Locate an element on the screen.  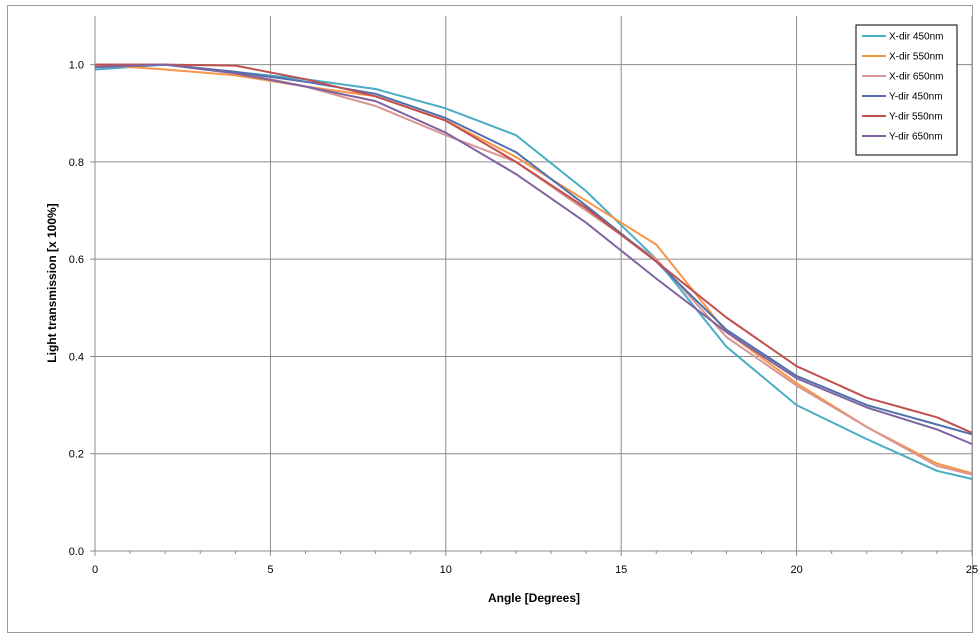
legend-label-y-dir-450nm: Y-dir 450nm is located at coordinates (916, 97).